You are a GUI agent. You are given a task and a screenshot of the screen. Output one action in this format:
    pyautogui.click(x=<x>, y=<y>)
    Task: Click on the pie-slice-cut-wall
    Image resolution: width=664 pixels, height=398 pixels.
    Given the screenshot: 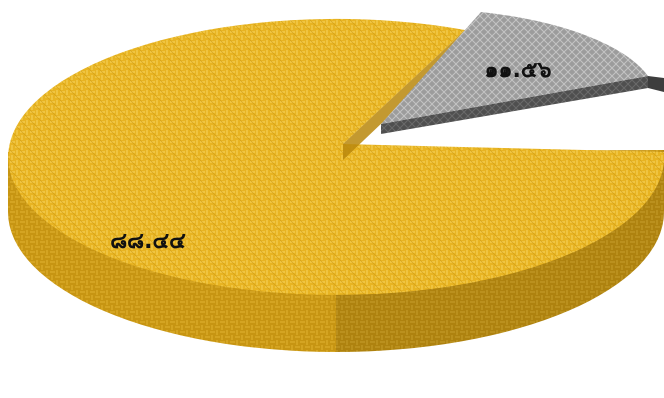 What is the action you would take?
    pyautogui.click(x=404, y=95)
    